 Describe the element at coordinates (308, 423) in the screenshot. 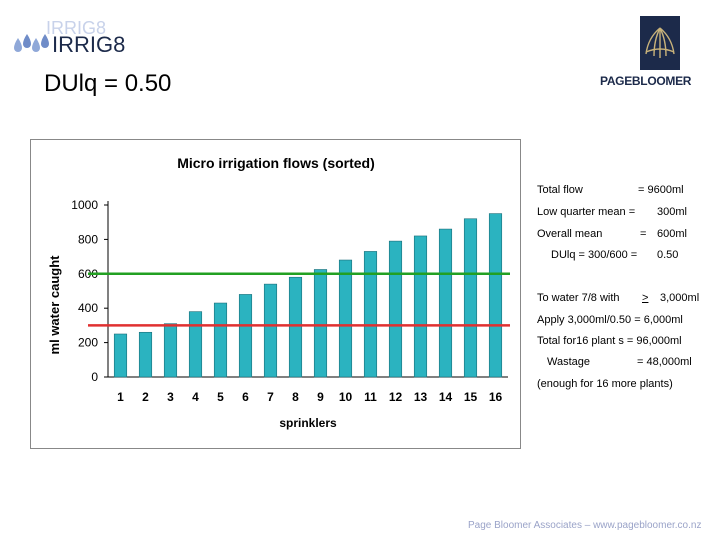

I see `x-axis-label: sprinklers` at that location.